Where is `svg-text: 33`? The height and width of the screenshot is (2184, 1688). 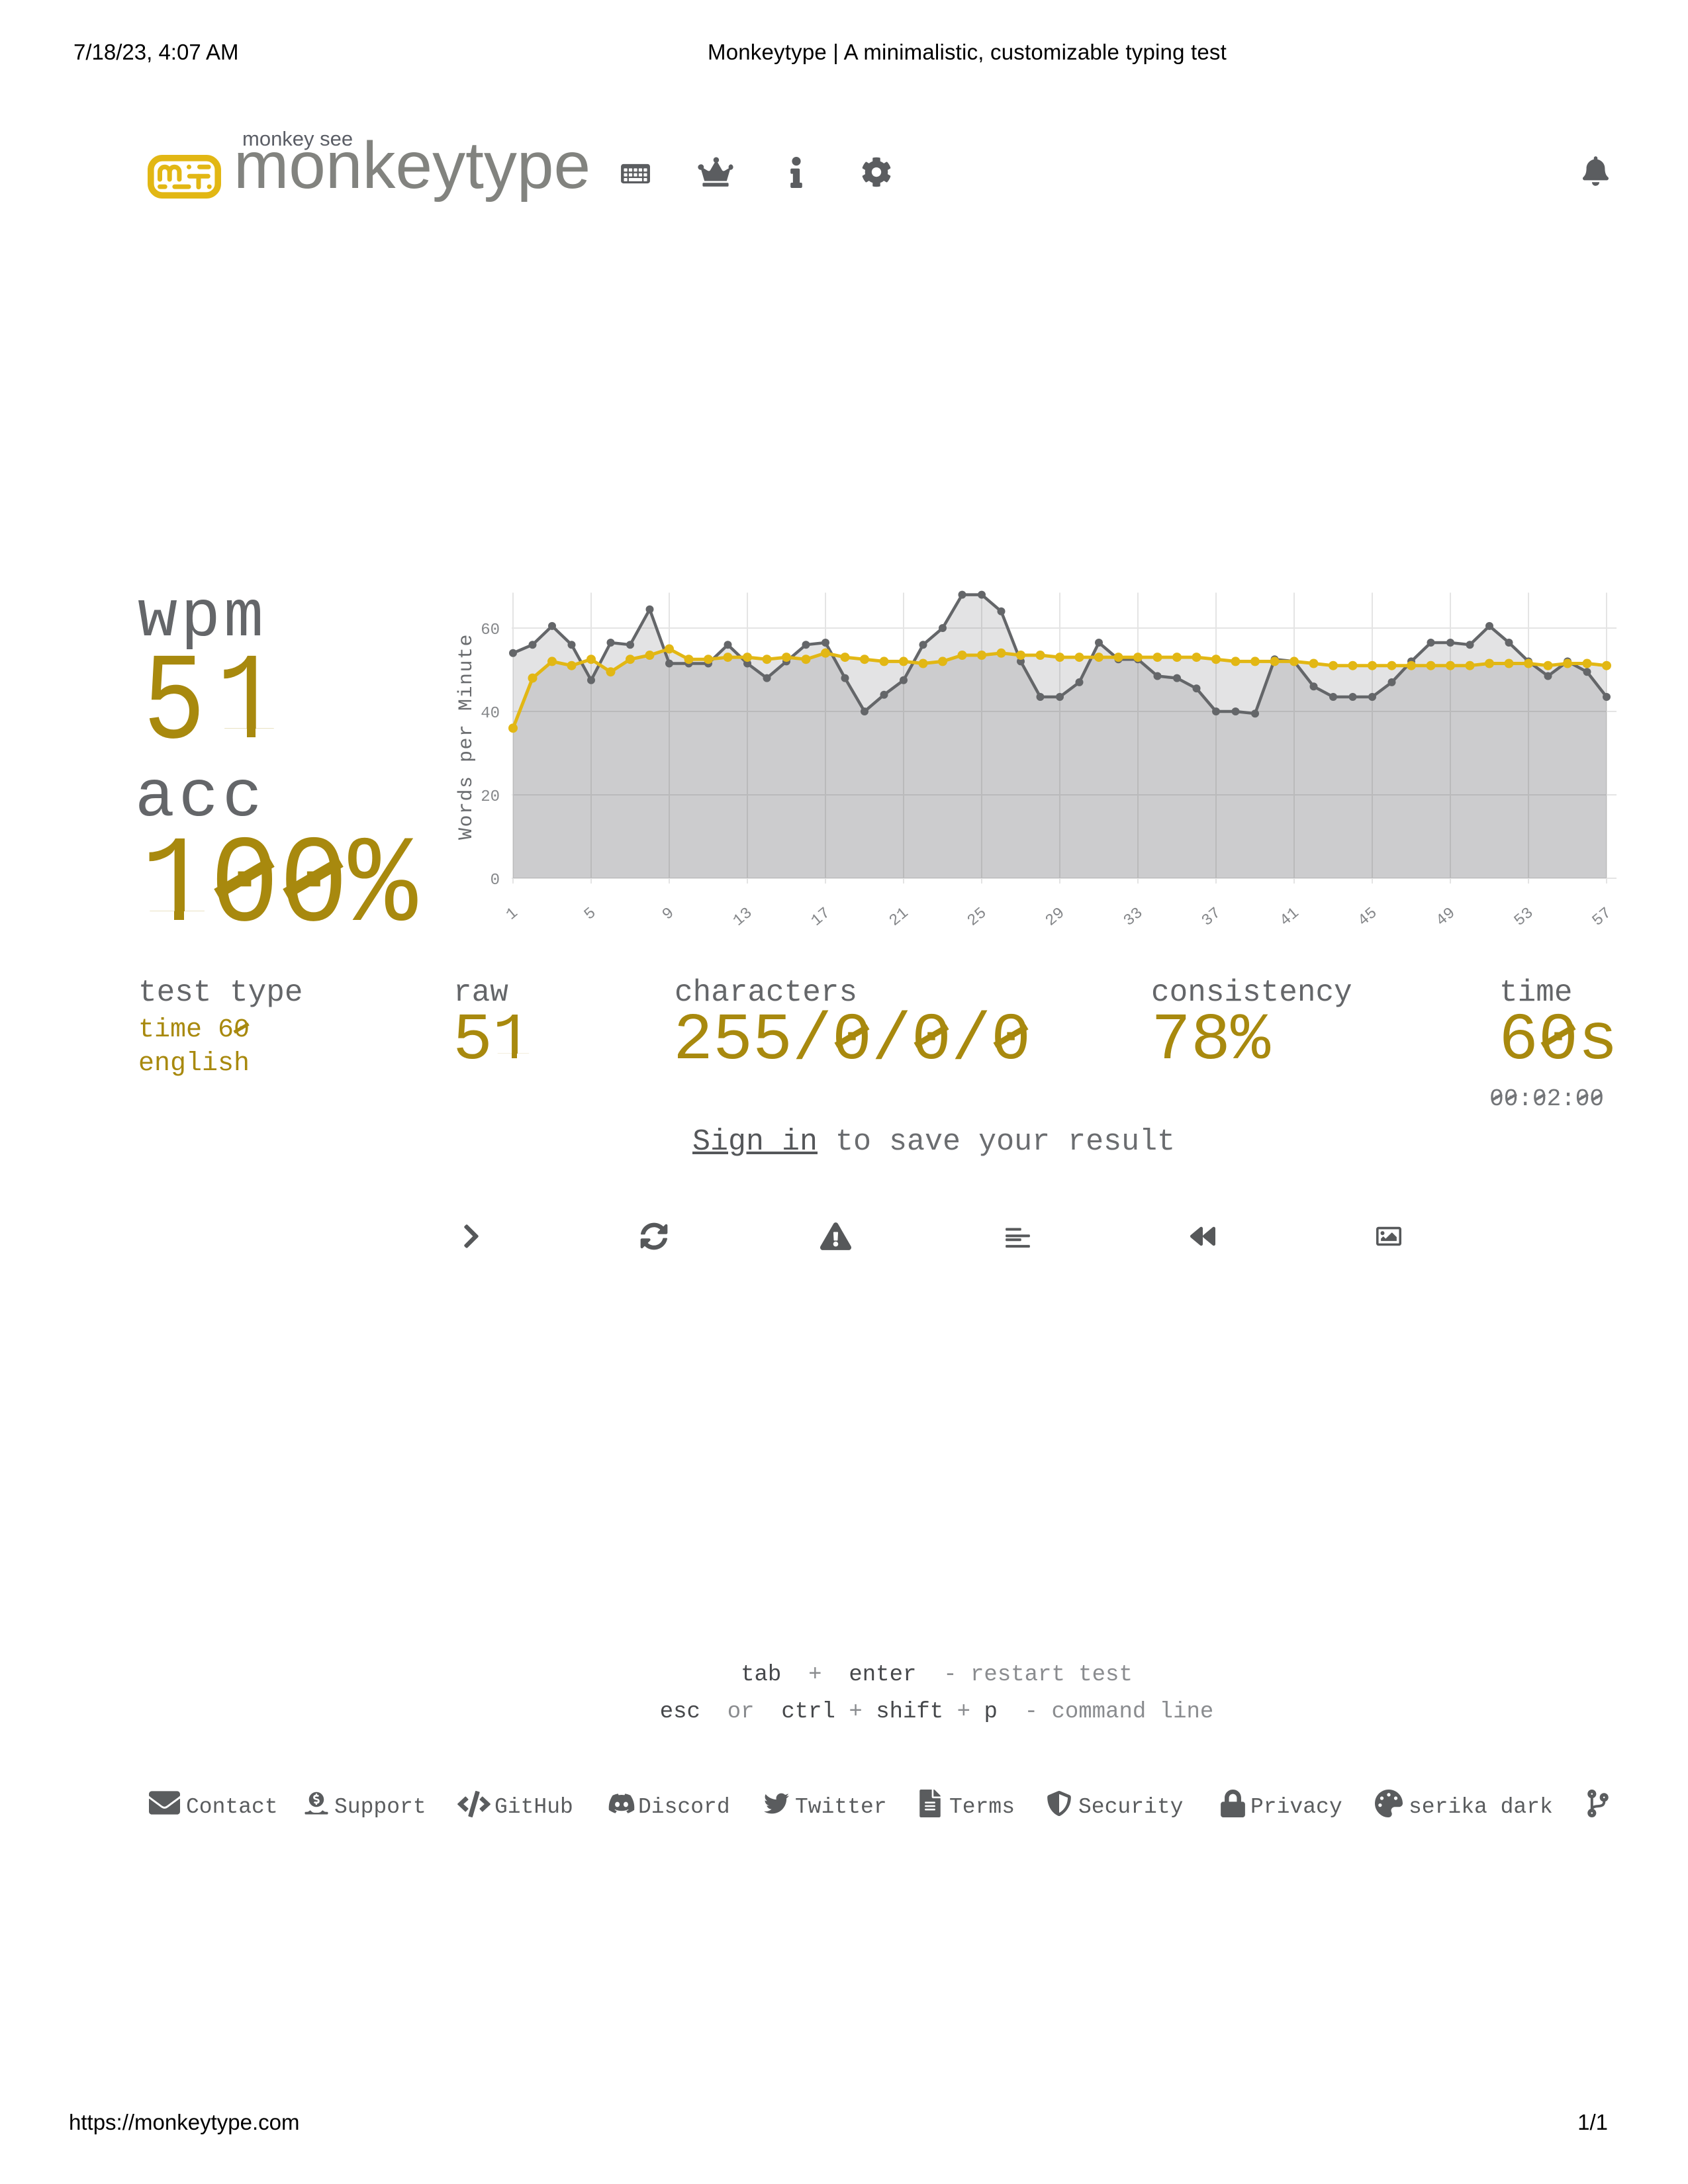
svg-text: 33 is located at coordinates (1134, 917).